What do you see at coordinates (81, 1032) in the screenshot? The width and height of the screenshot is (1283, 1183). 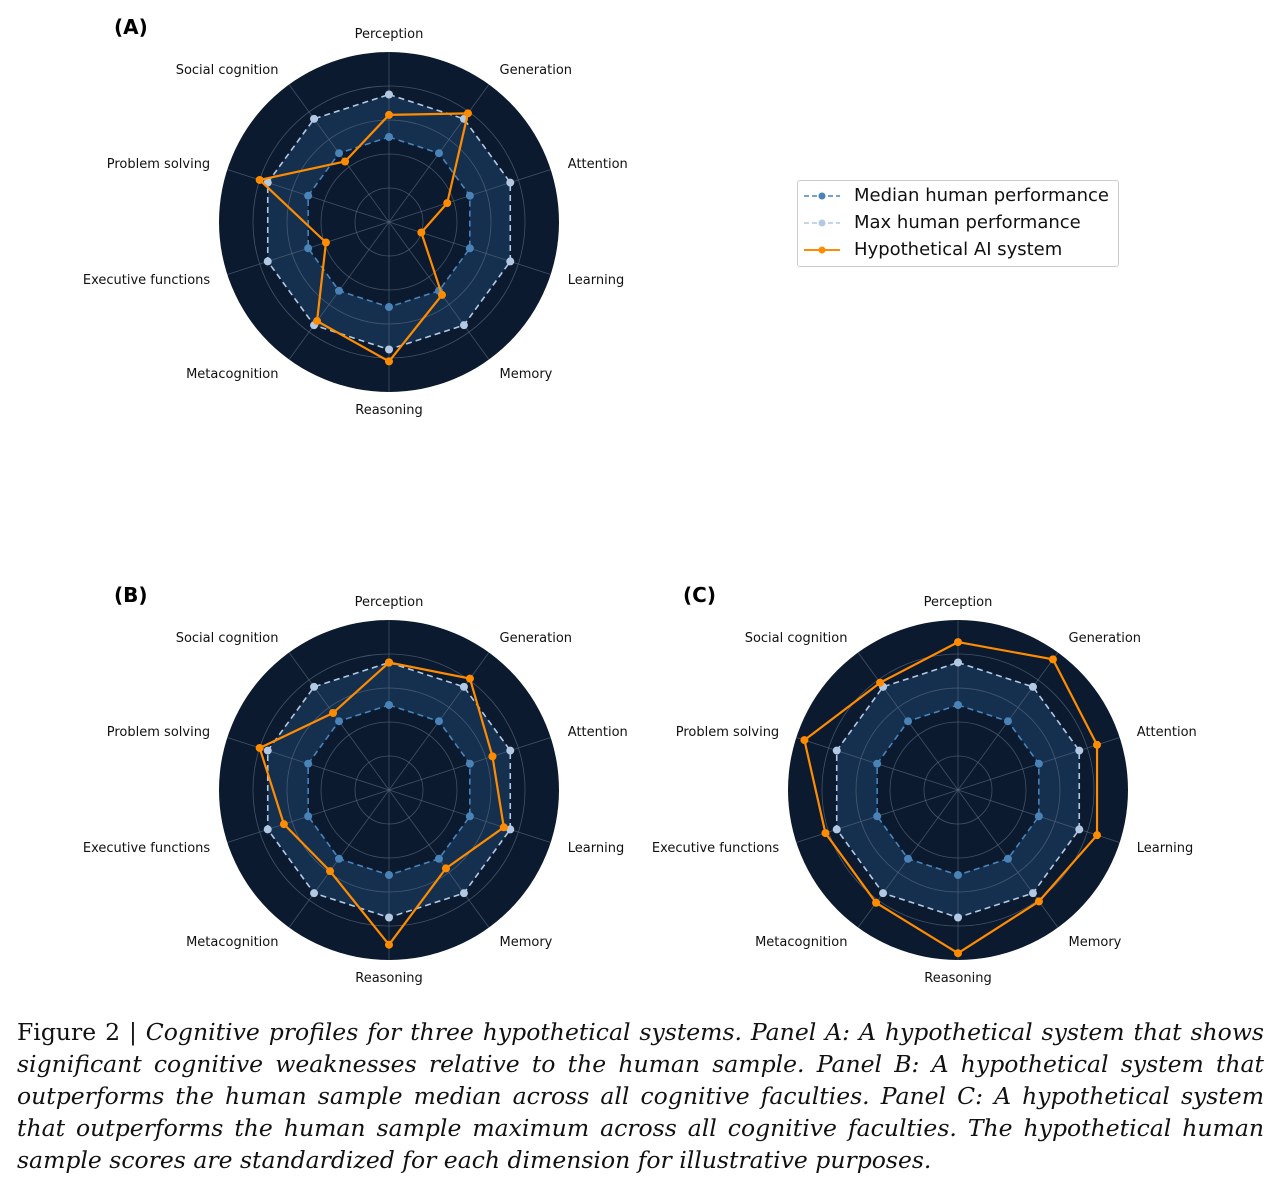 I see `caption-lead: Figure 2 |` at bounding box center [81, 1032].